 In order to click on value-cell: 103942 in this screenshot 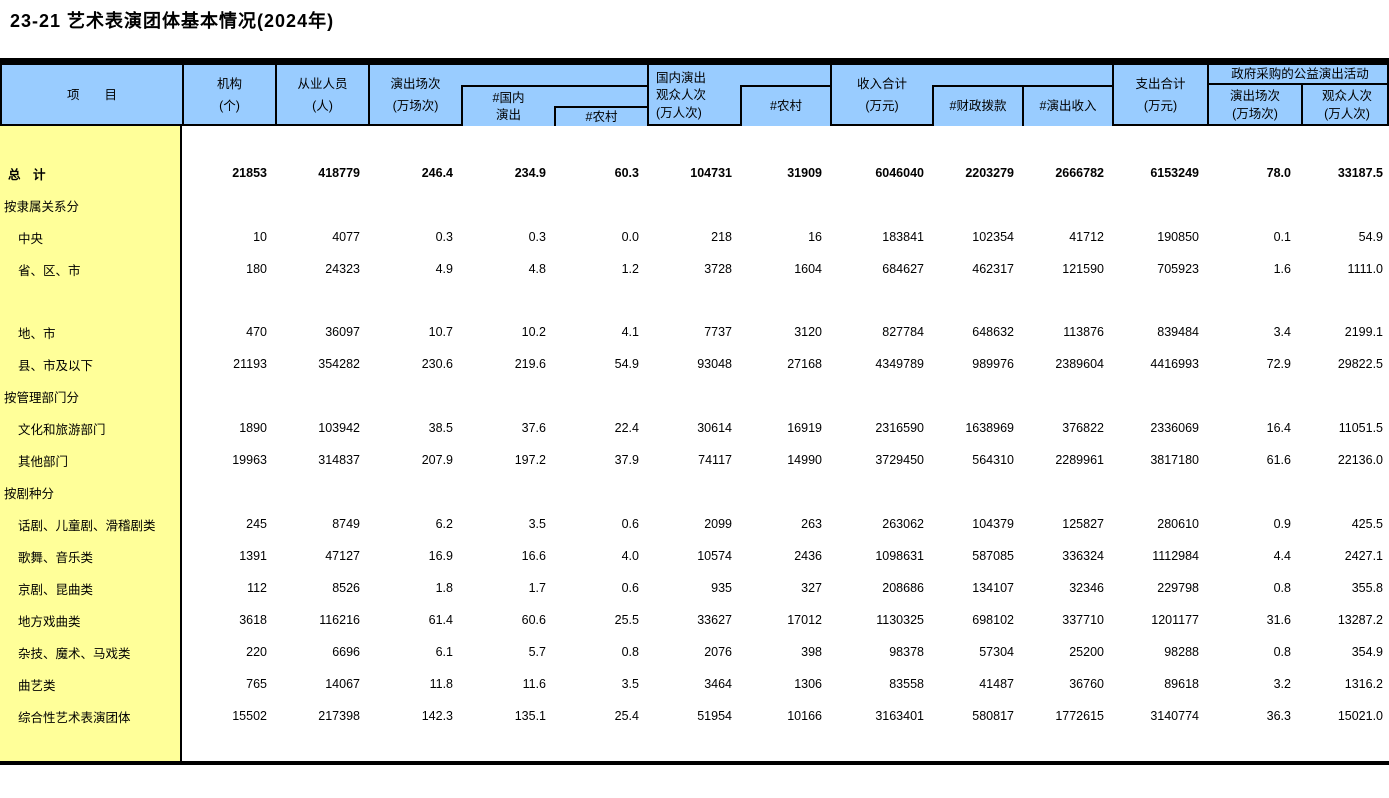, I will do `click(339, 428)`.